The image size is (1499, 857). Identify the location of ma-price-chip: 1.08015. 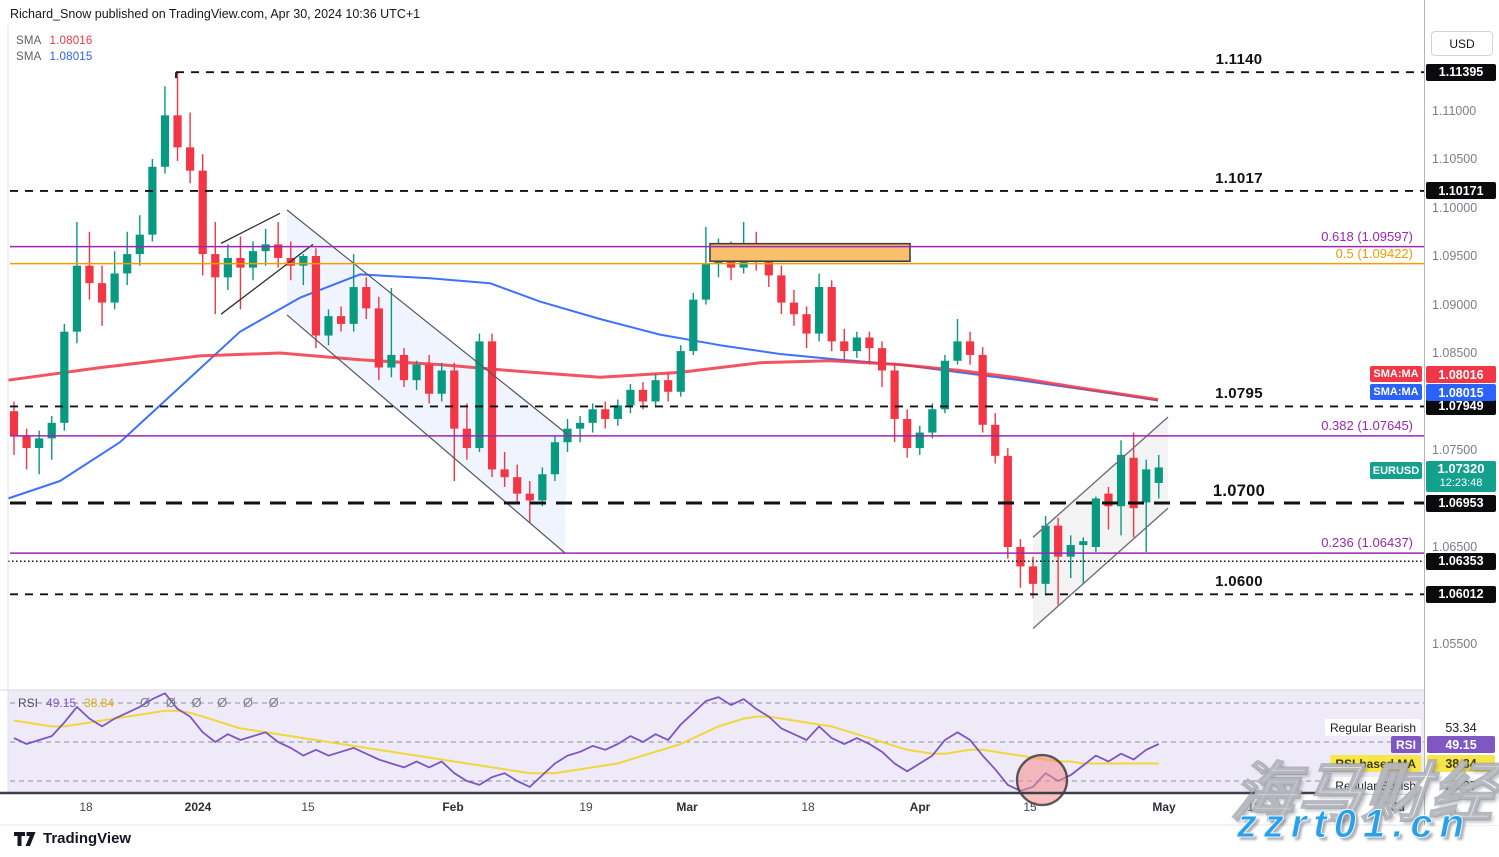
(1461, 392).